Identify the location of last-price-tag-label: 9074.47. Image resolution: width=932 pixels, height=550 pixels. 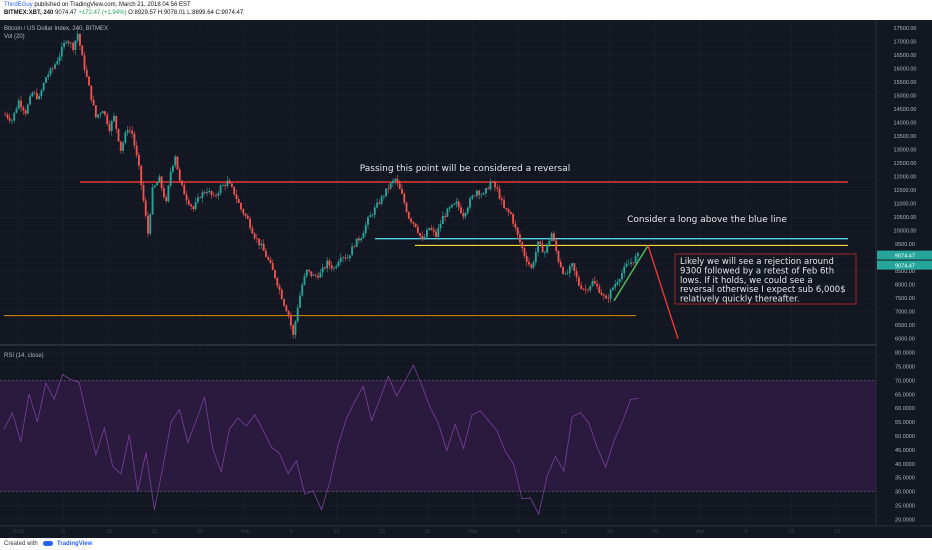
(905, 257).